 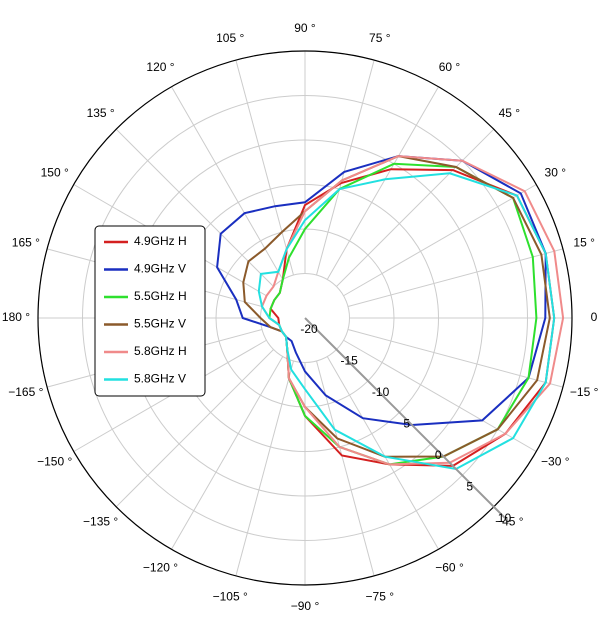 What do you see at coordinates (555, 462) in the screenshot?
I see `angle-label: −30 °` at bounding box center [555, 462].